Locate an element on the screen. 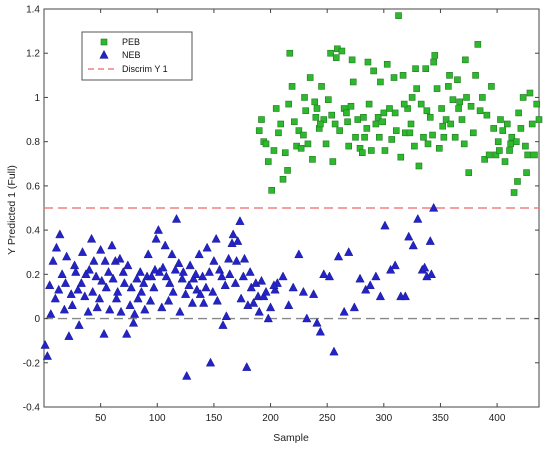 The height and width of the screenshot is (449, 550). y-tick-label: 1.2 is located at coordinates (33, 54).